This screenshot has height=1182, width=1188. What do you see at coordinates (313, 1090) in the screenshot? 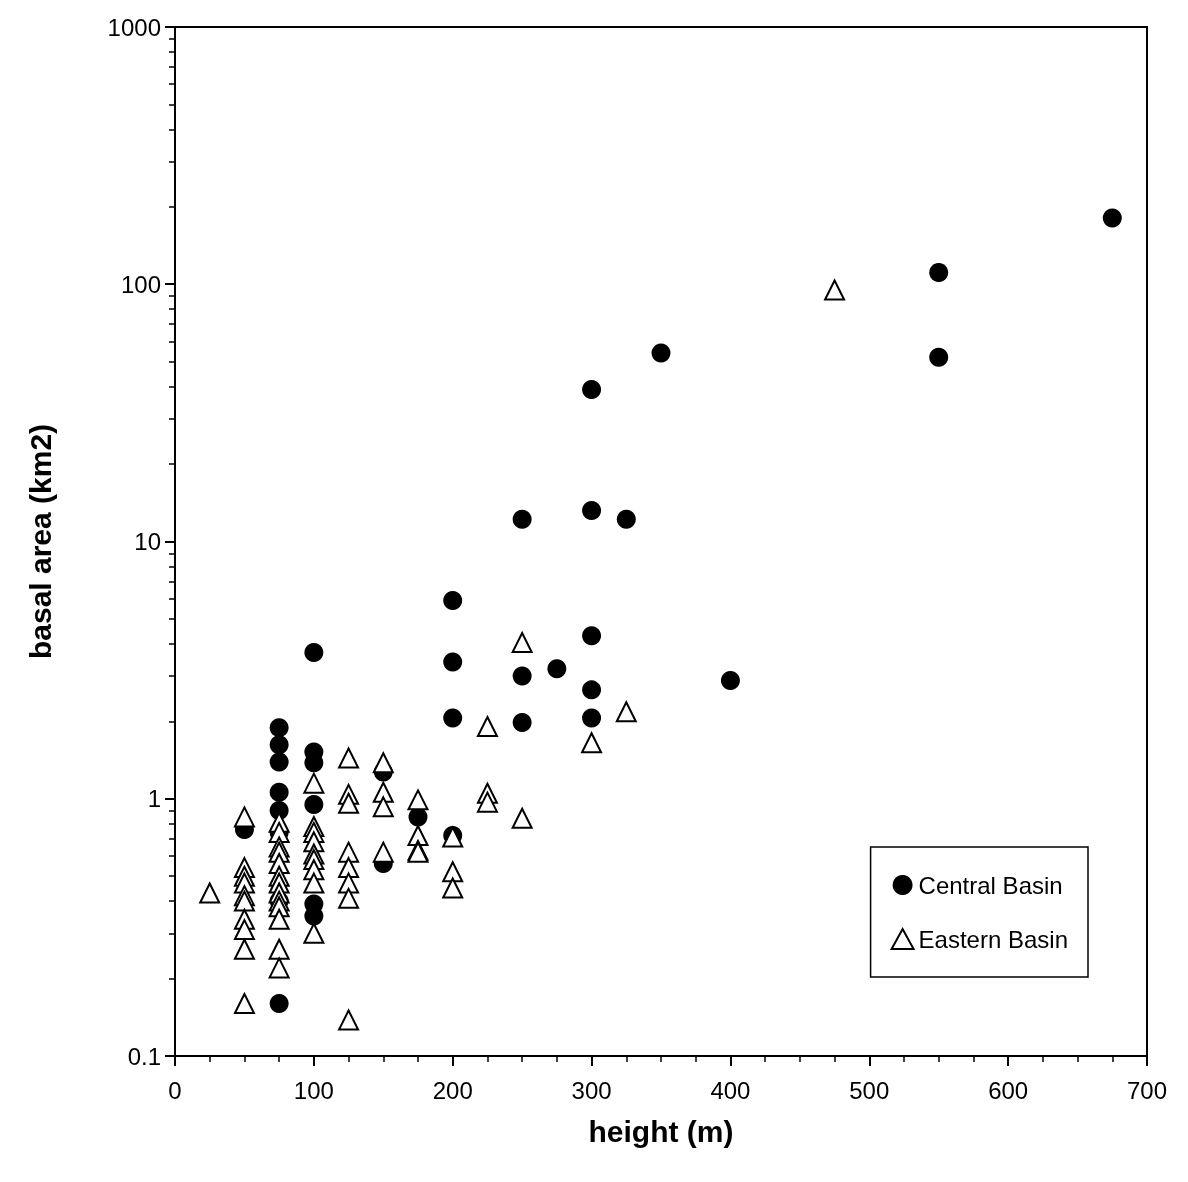
I see `x-tick-label: 100` at bounding box center [313, 1090].